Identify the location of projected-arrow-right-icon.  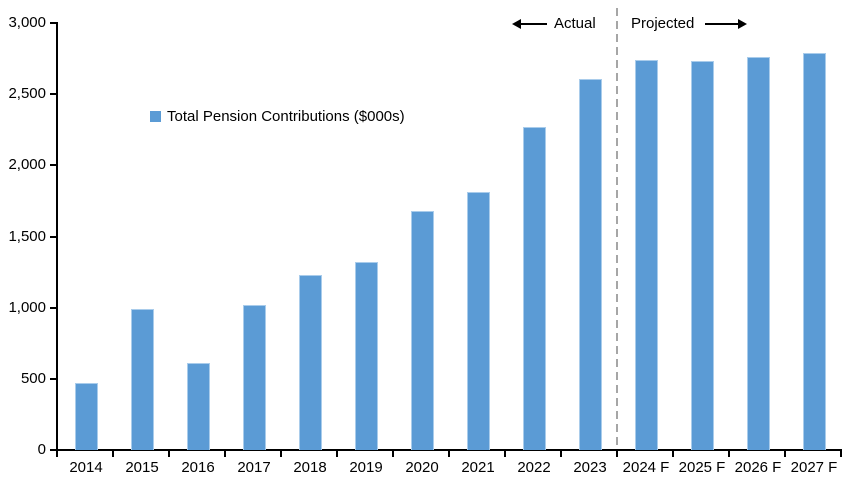
(726, 24).